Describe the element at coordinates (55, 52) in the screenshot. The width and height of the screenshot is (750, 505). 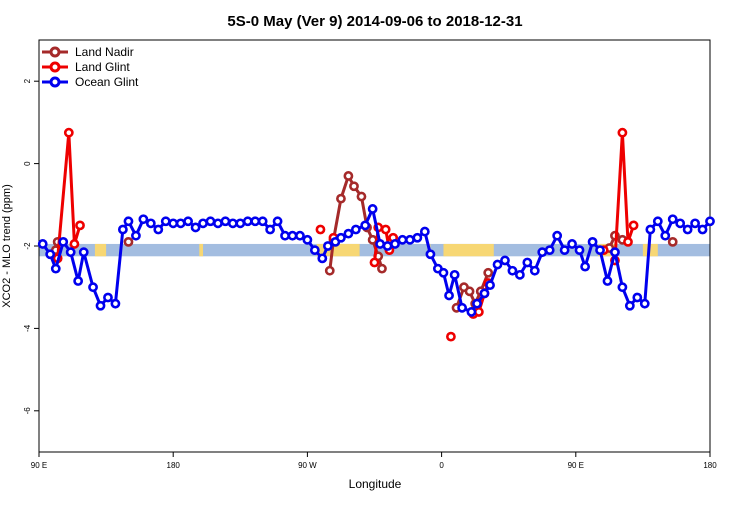
I see `legend-marker-land-nadir` at that location.